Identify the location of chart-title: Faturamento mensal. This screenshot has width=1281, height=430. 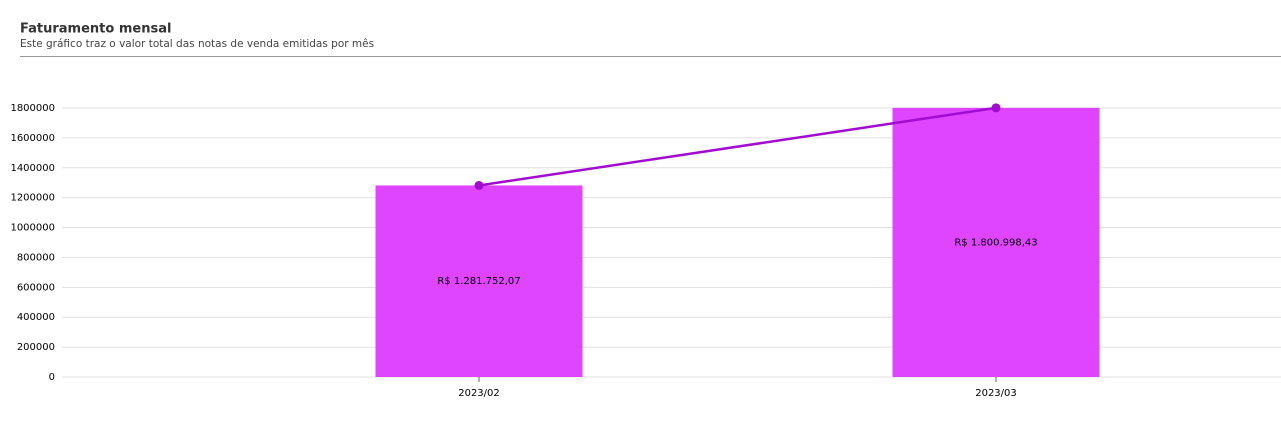
(95, 29).